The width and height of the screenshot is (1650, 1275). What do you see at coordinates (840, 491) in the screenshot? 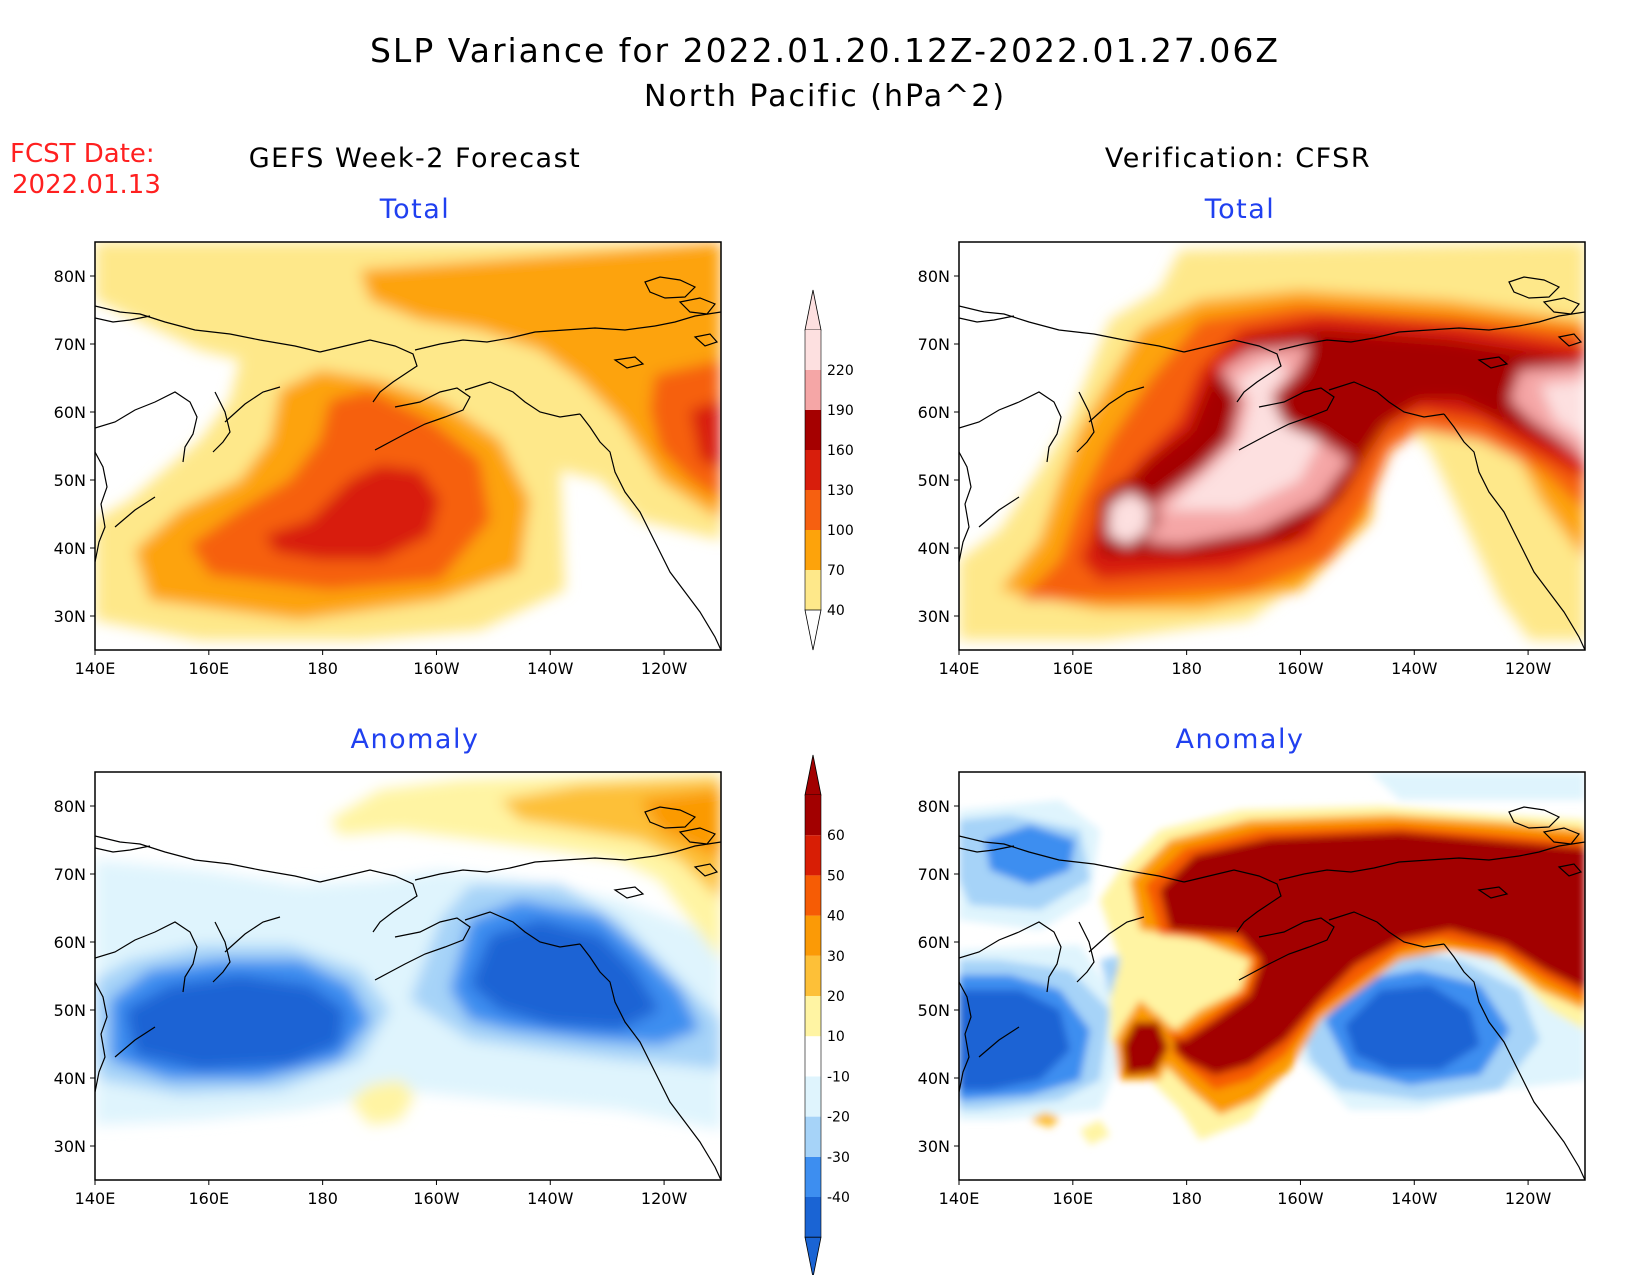
I see `colorbar-total-label: 130` at bounding box center [840, 491].